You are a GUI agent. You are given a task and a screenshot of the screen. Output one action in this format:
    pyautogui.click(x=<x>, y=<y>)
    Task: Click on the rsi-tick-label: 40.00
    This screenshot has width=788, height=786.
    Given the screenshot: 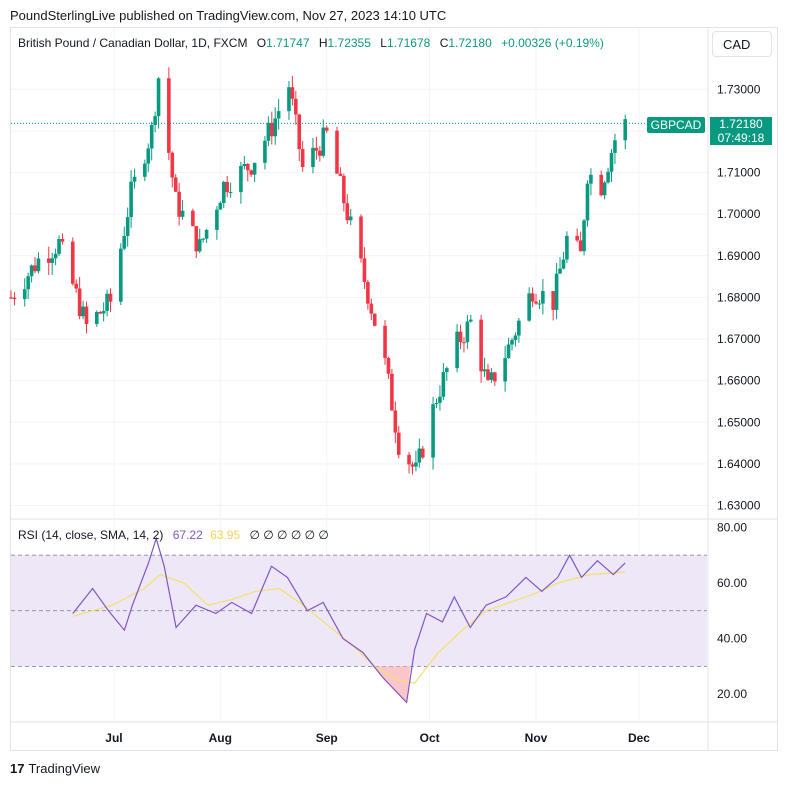 What is the action you would take?
    pyautogui.click(x=732, y=639)
    